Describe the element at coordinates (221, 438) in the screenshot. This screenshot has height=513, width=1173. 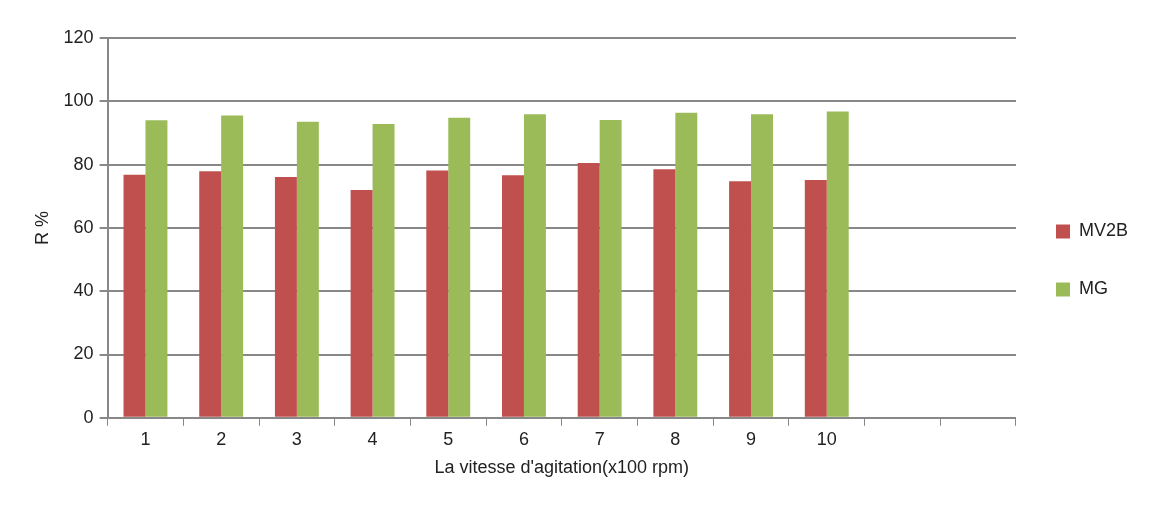
I see `x-tick-label: 2` at that location.